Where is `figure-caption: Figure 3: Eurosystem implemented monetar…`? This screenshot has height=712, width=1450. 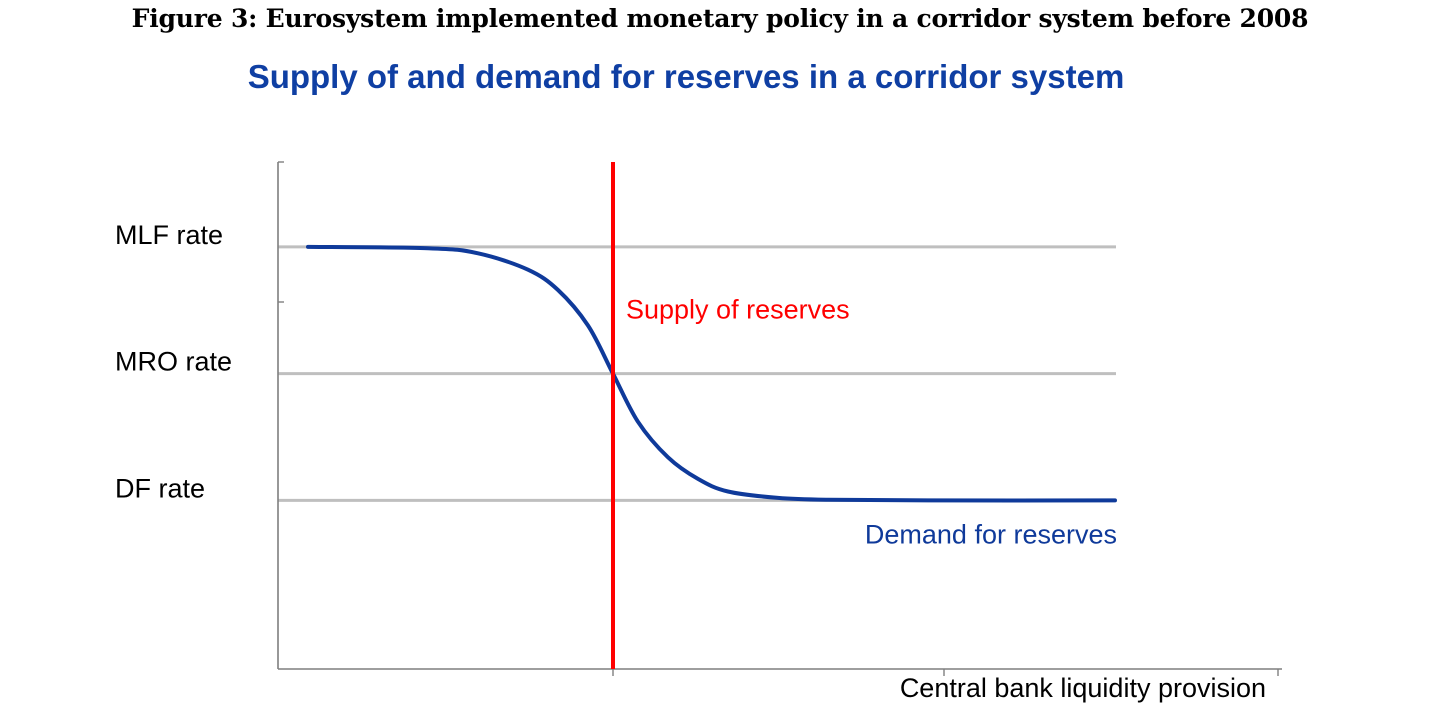
figure-caption: Figure 3: Eurosystem implemented monetar… is located at coordinates (720, 18).